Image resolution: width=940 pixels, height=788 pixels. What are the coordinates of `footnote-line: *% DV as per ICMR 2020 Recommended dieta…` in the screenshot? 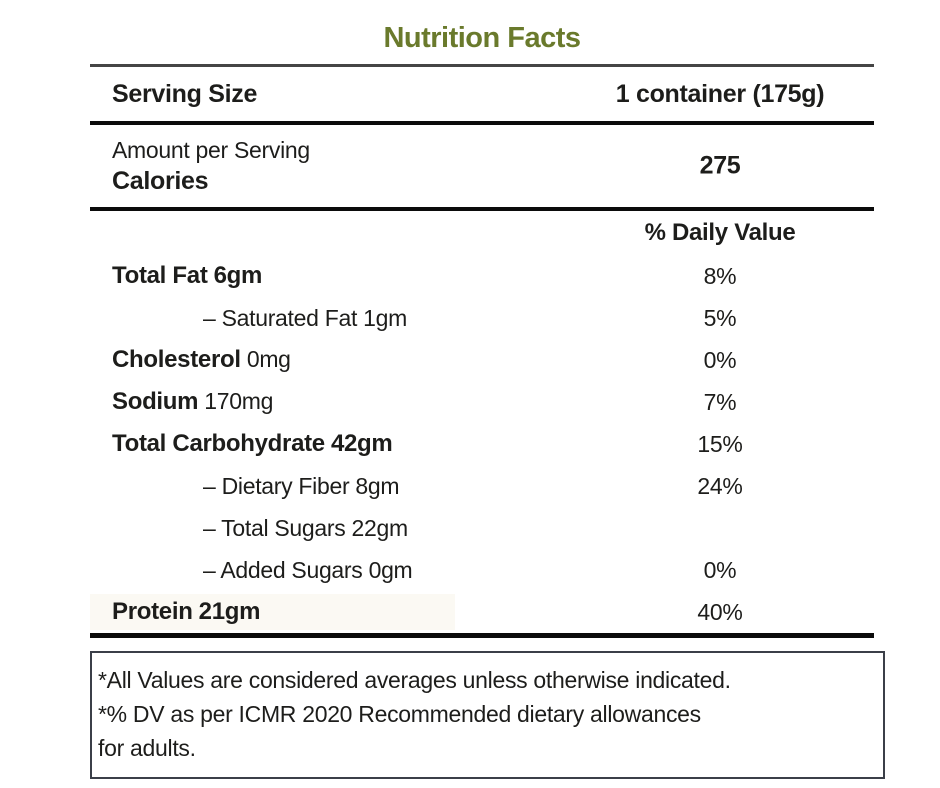 It's located at (399, 714).